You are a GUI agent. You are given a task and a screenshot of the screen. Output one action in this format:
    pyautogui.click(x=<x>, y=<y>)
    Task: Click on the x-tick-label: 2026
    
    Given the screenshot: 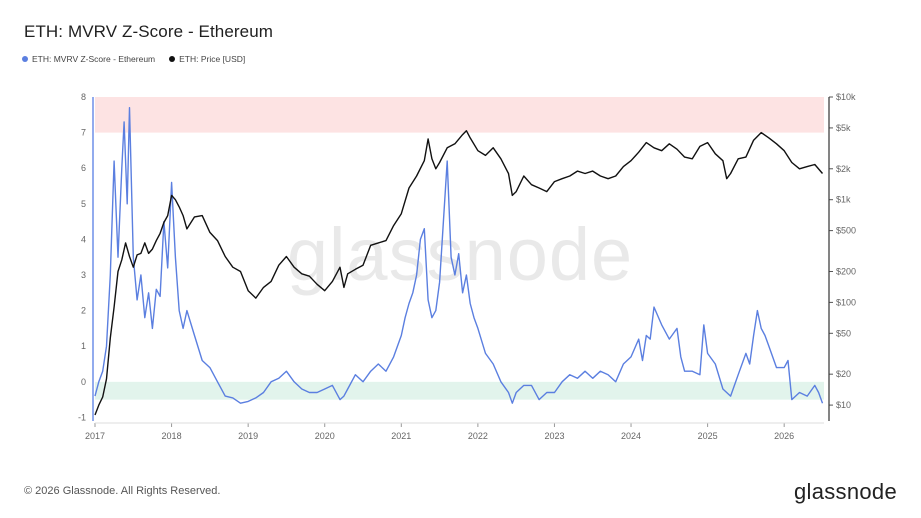 What is the action you would take?
    pyautogui.click(x=784, y=436)
    